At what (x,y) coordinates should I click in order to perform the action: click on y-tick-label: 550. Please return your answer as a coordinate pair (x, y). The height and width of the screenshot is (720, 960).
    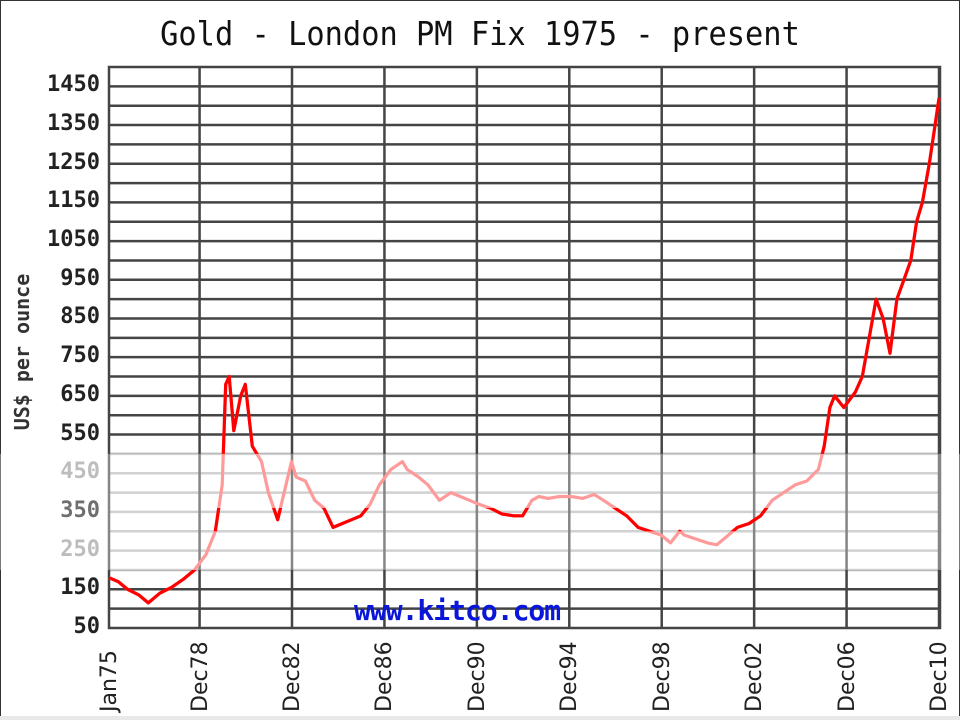
    Looking at the image, I should click on (80, 433).